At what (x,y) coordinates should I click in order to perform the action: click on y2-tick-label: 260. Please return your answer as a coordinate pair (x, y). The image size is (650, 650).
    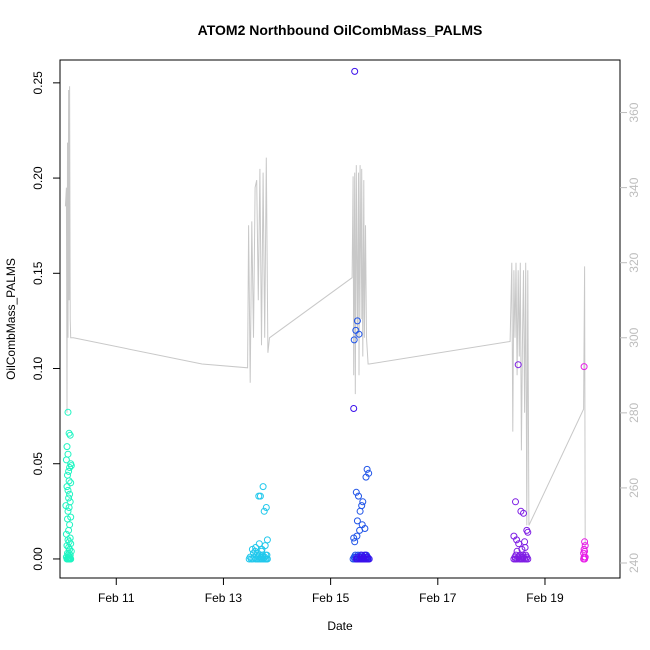
    Looking at the image, I should click on (634, 488).